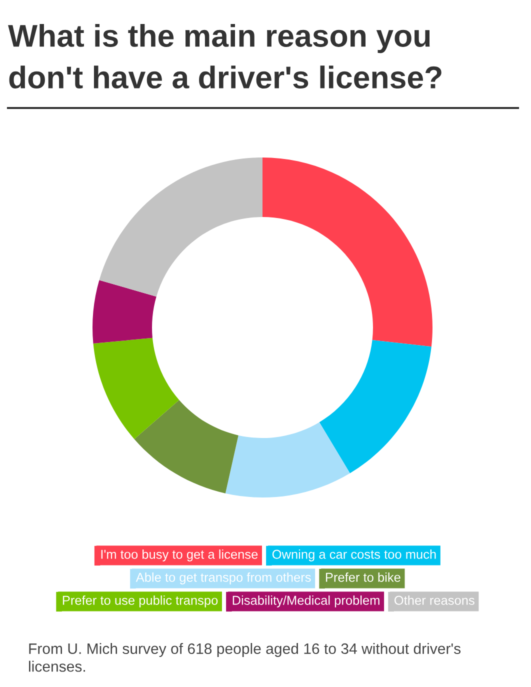 The width and height of the screenshot is (531, 687). What do you see at coordinates (225, 56) in the screenshot?
I see `chart-title: What is the main reason you don't have a driver's license?` at bounding box center [225, 56].